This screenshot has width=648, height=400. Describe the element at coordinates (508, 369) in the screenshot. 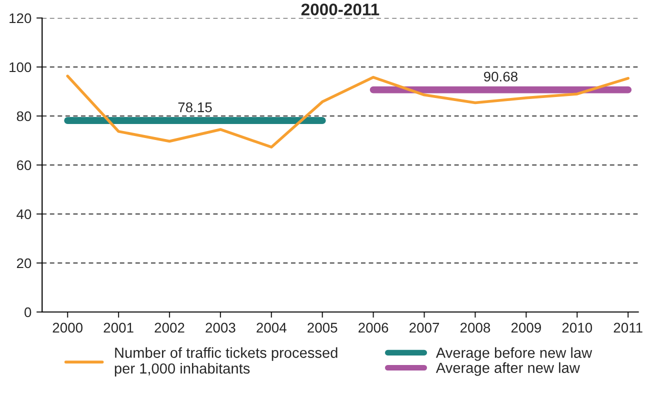

I see `legend-label: Average after new law` at that location.